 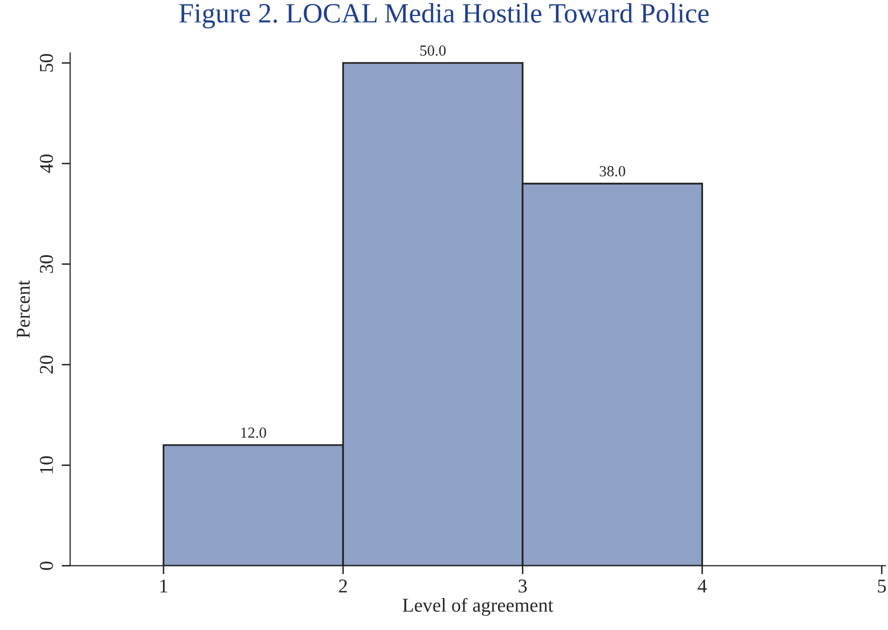 What do you see at coordinates (702, 586) in the screenshot?
I see `x-tick-label: 4` at bounding box center [702, 586].